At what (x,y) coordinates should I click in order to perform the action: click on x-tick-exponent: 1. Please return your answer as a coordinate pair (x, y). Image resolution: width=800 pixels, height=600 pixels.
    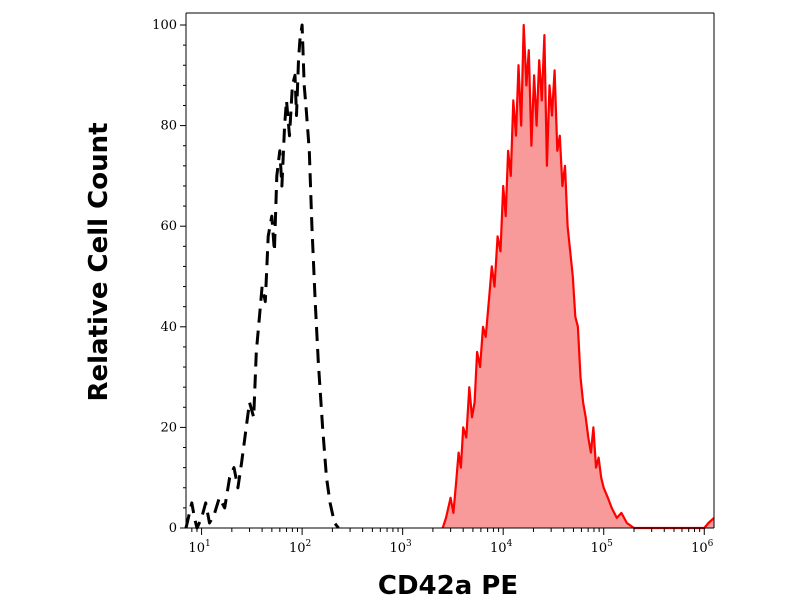
    Looking at the image, I should click on (208, 544).